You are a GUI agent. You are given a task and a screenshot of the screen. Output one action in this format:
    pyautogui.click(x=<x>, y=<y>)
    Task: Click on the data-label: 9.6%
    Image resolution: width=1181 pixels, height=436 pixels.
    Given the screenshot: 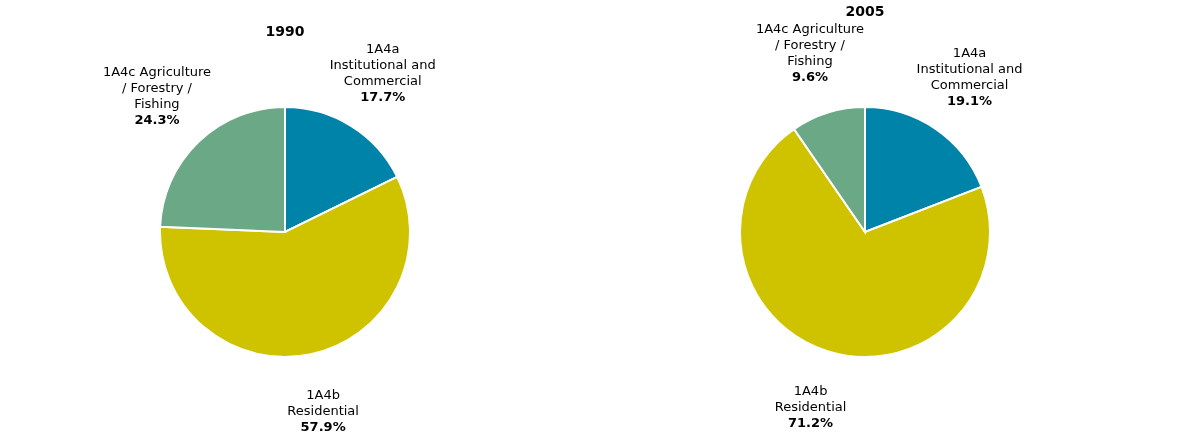 What is the action you would take?
    pyautogui.click(x=810, y=77)
    